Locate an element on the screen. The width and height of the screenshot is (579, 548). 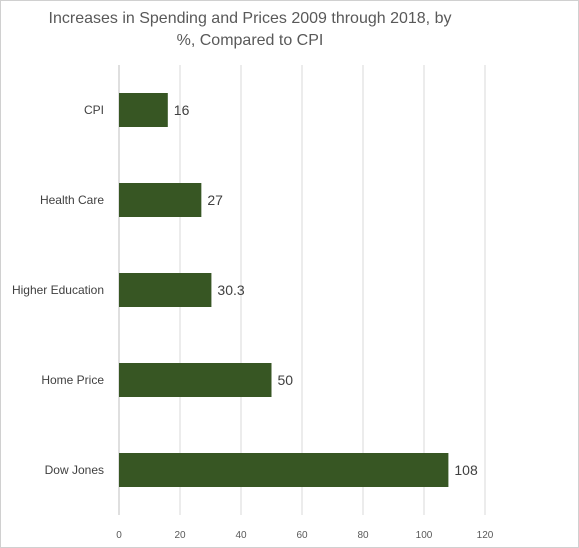
x-tick-label-80: 80 is located at coordinates (363, 535).